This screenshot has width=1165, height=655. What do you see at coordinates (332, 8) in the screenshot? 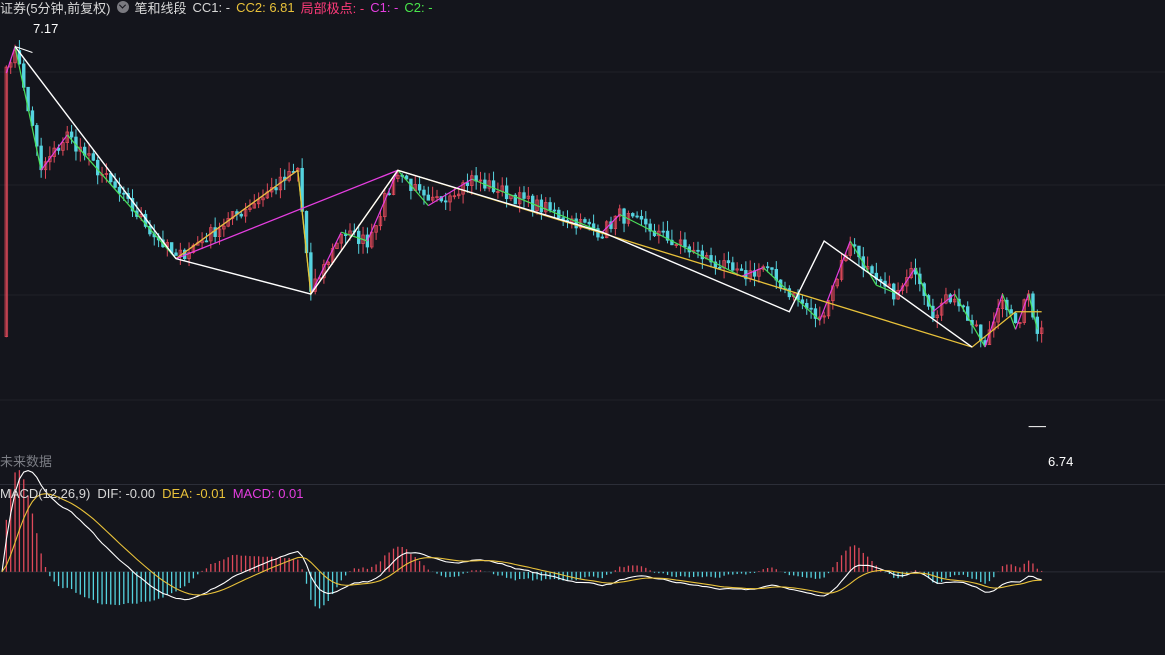
I see `local-extreme-value: 局部极点: -` at bounding box center [332, 8].